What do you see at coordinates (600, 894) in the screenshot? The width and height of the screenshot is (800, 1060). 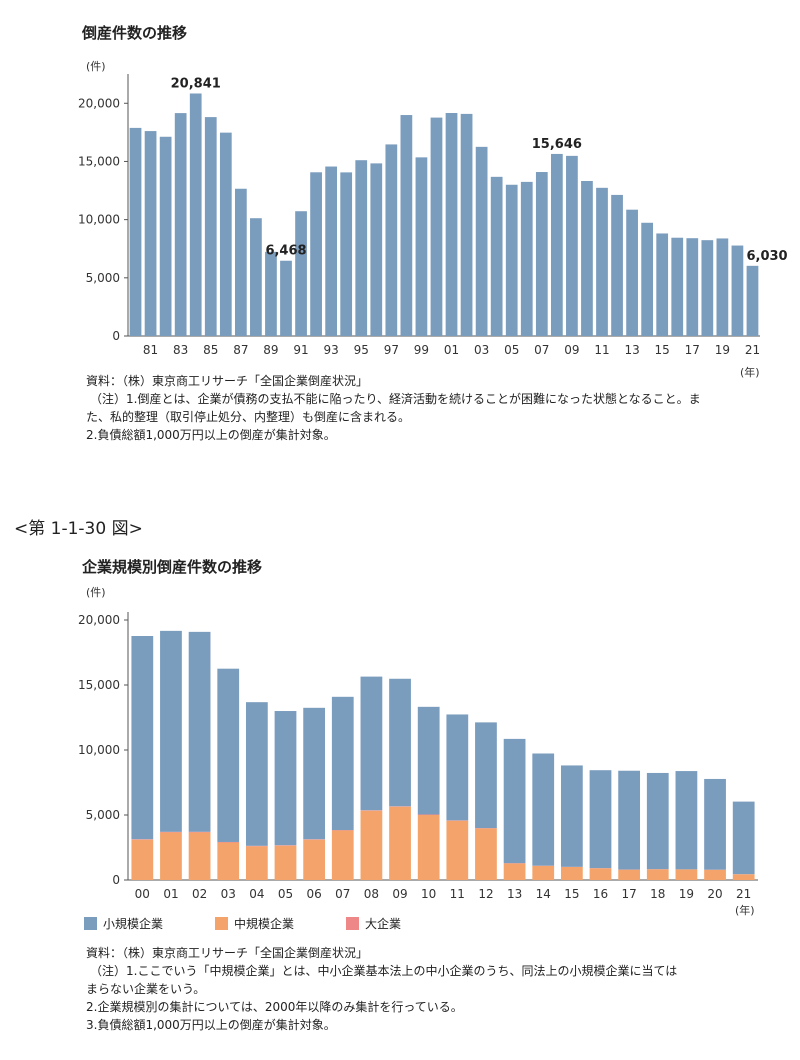 I see `chart2-x-tick-label: 16` at bounding box center [600, 894].